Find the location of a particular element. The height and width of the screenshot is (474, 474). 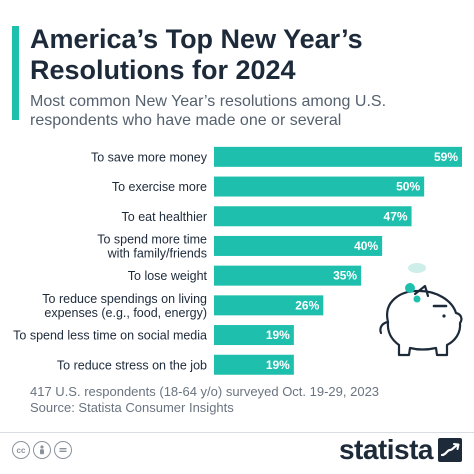

category-label-line: To reduce spendings on living is located at coordinates (124, 299).